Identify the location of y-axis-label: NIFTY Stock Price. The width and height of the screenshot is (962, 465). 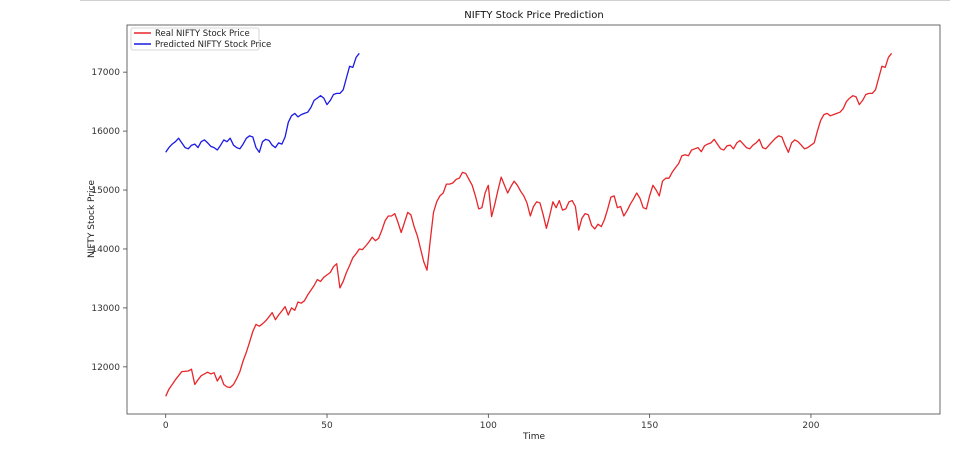
(92, 219).